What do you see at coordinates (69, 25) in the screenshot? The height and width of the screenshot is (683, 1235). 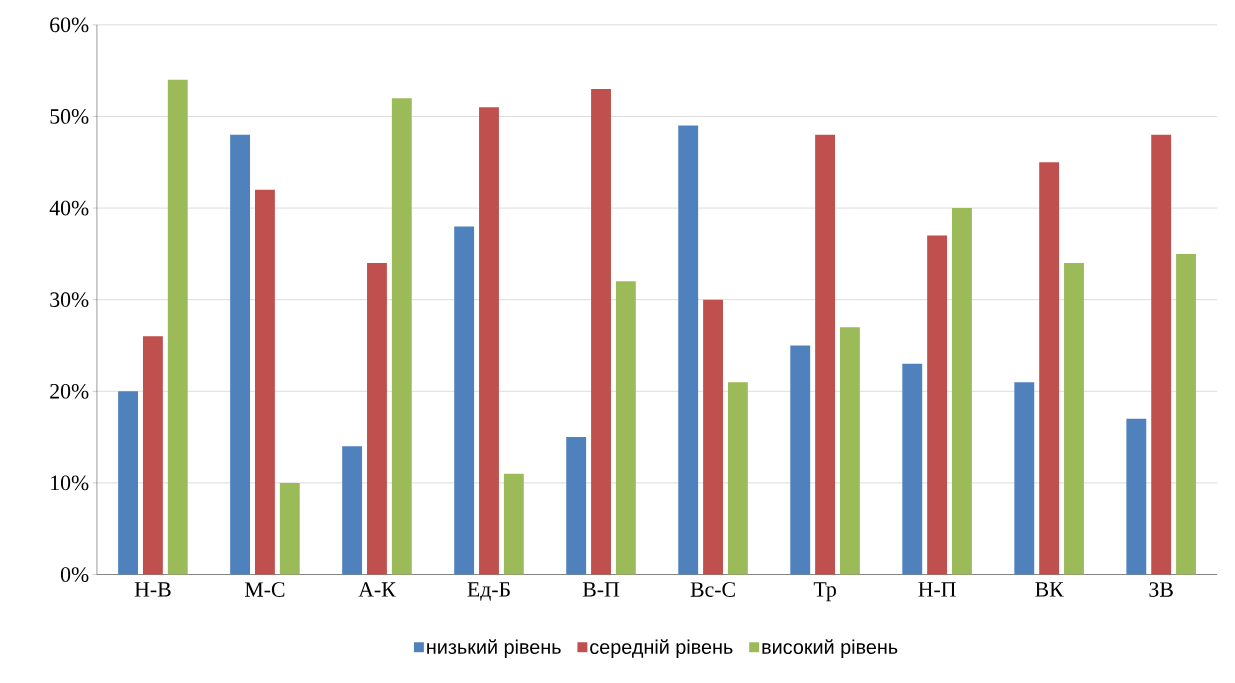 I see `y-tick-label: 60%` at bounding box center [69, 25].